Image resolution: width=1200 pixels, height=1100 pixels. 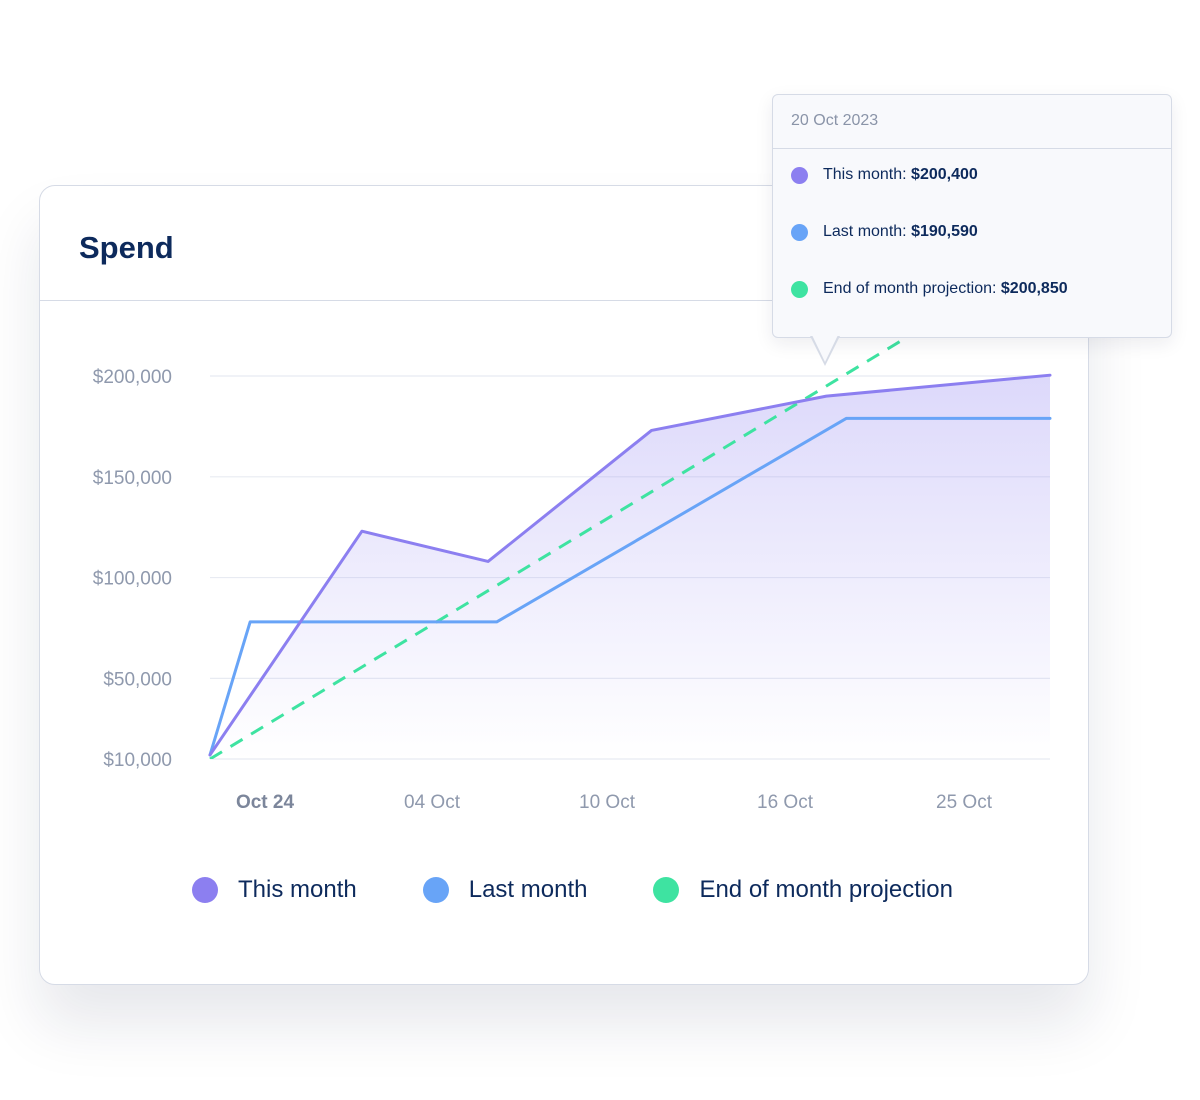 I want to click on y-tick-label: $150,000, so click(x=132, y=478).